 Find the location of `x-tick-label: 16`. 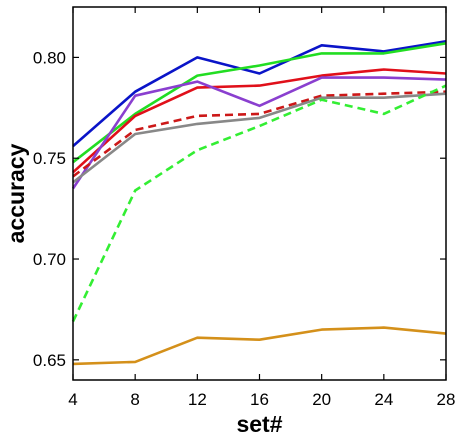

x-tick-label: 16 is located at coordinates (259, 399).